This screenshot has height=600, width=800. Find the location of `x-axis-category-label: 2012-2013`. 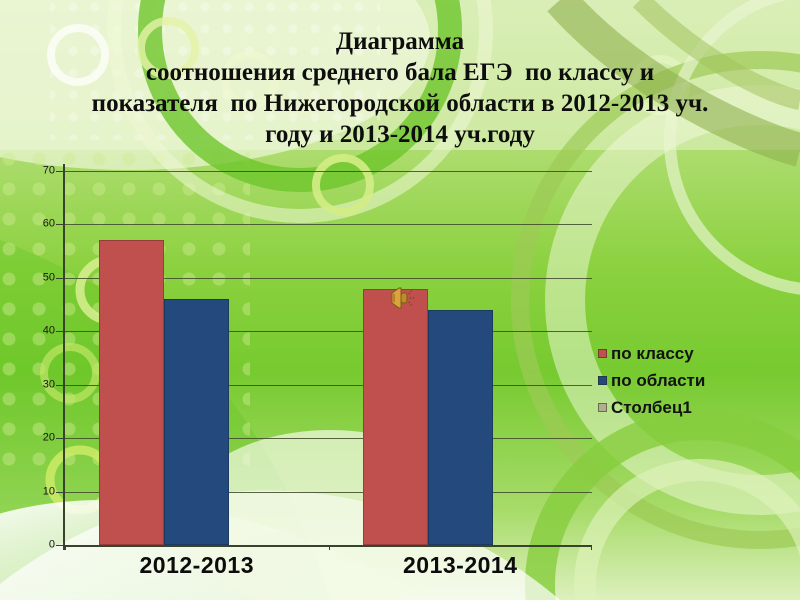

x-axis-category-label: 2012-2013 is located at coordinates (196, 565).